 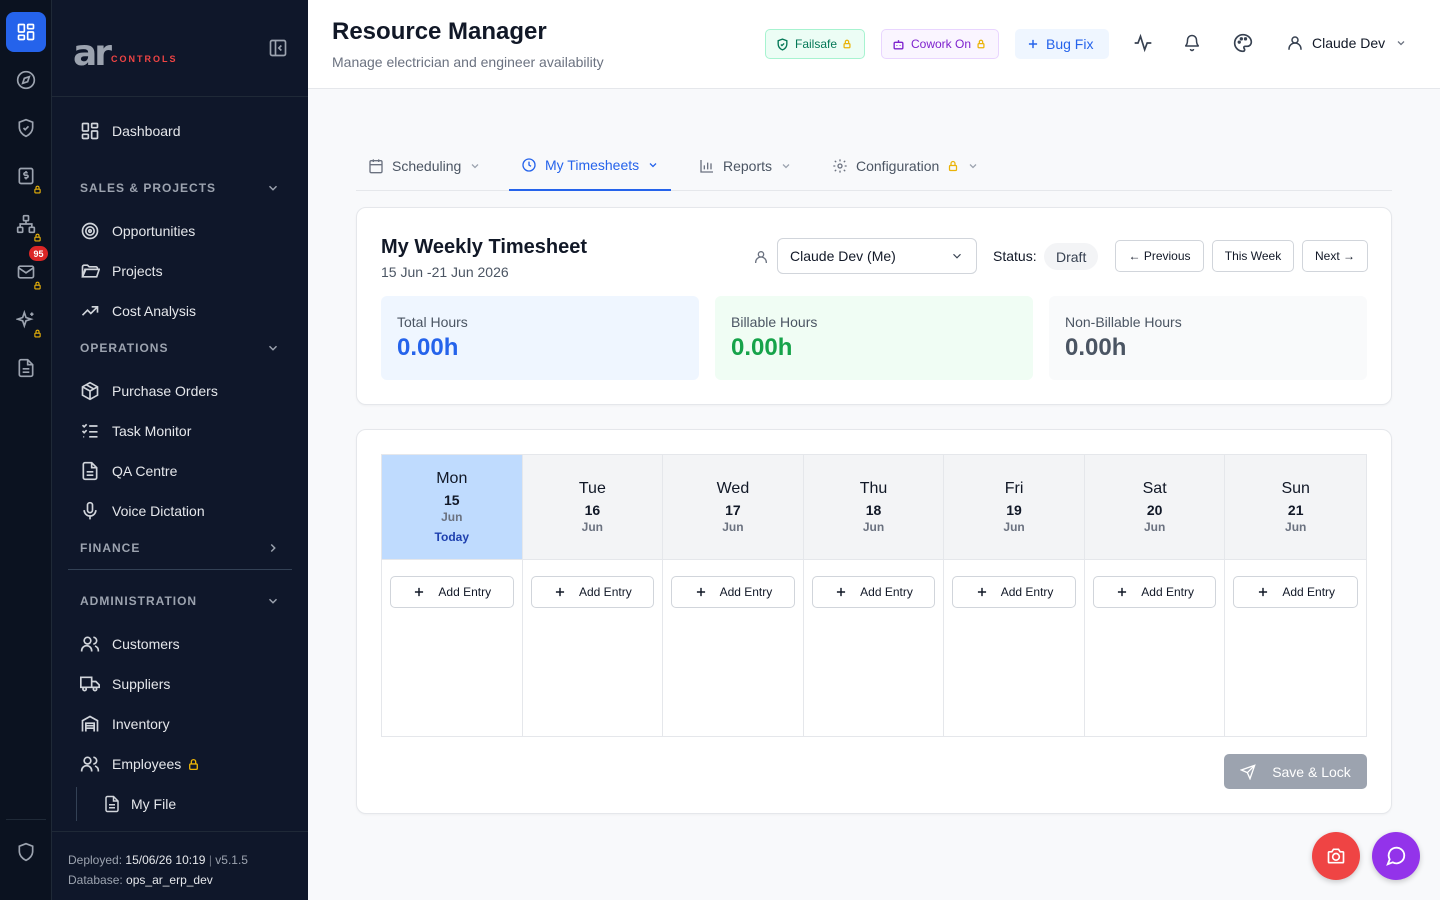 I want to click on employee-select: Claude Dev (Me), so click(x=877, y=256).